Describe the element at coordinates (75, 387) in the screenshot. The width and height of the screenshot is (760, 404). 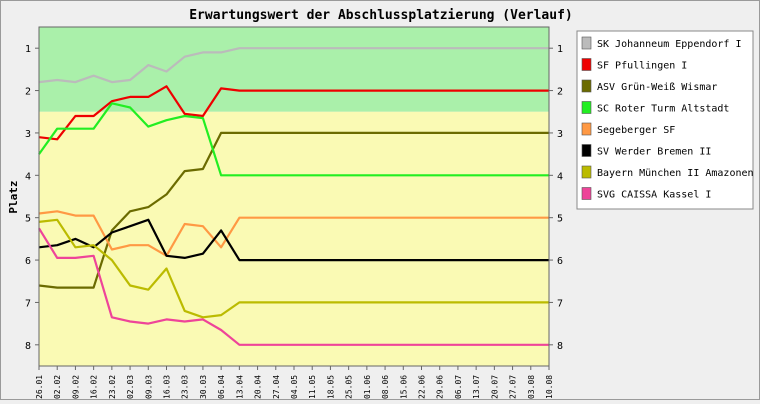
I see `x-tick-label: 09.02` at that location.